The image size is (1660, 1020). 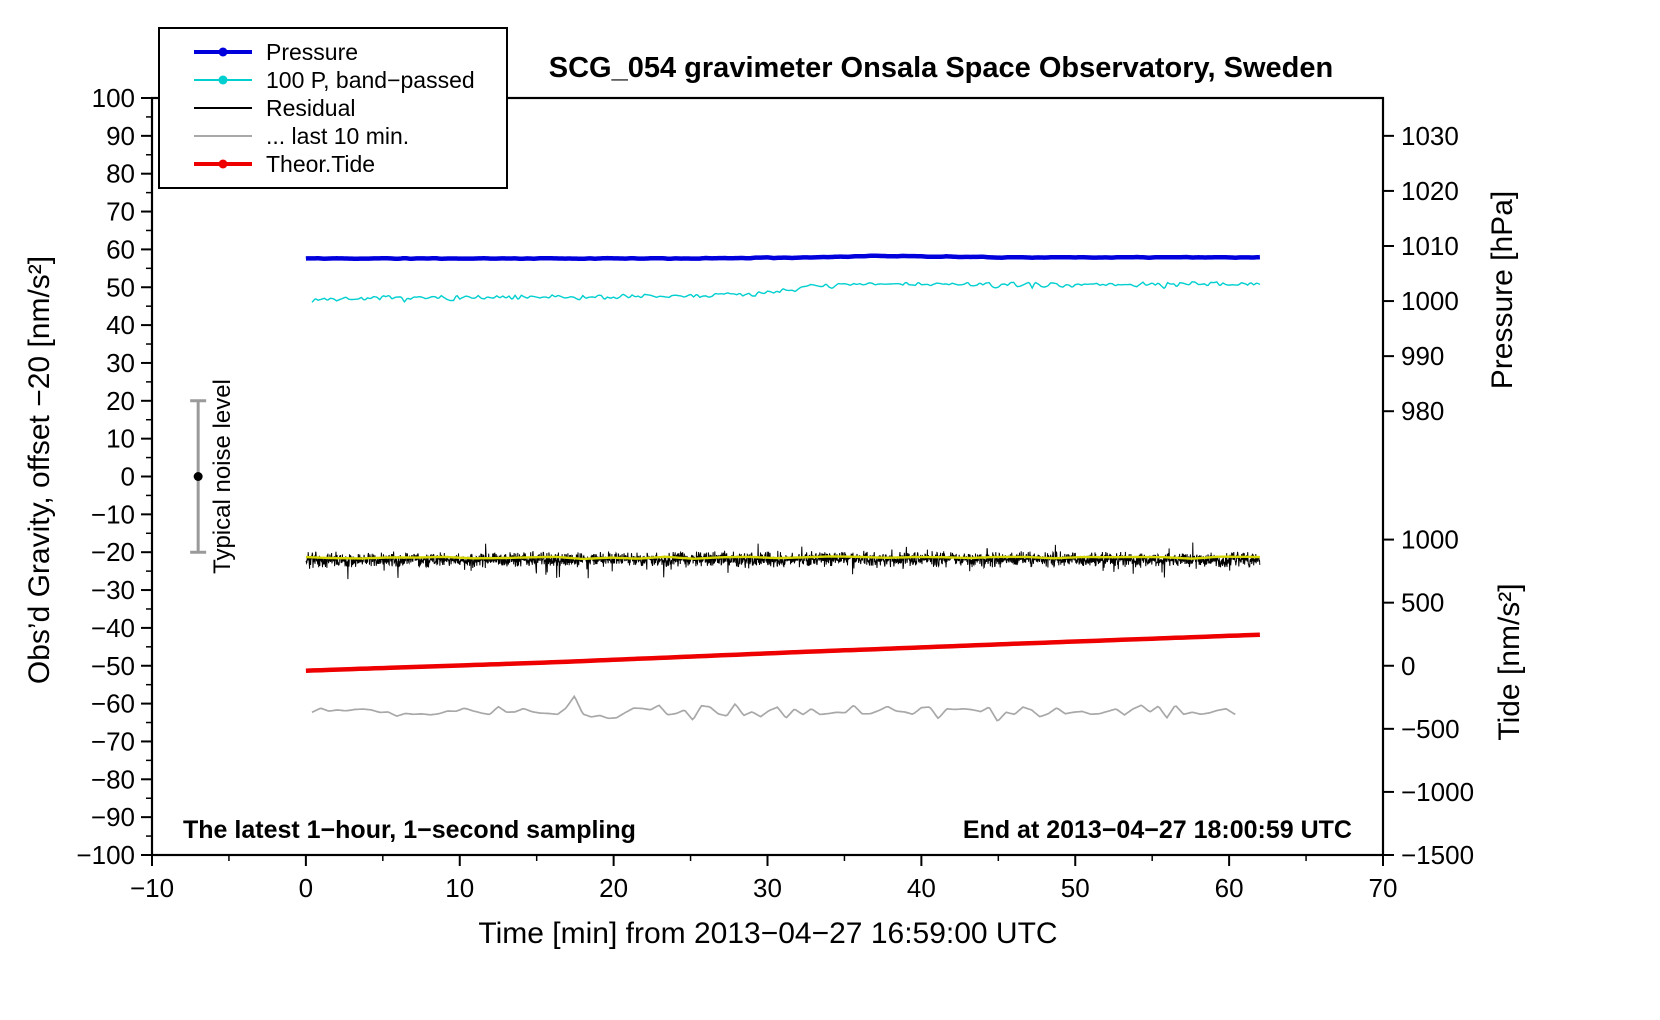 I want to click on series-residual, so click(x=783, y=561).